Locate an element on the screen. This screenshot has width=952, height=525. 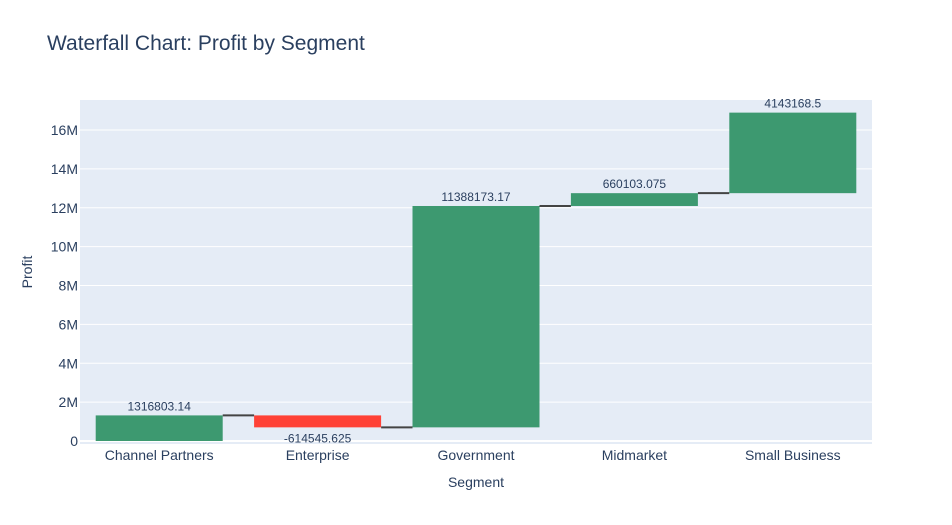
y-axis-title: Profit is located at coordinates (27, 272).